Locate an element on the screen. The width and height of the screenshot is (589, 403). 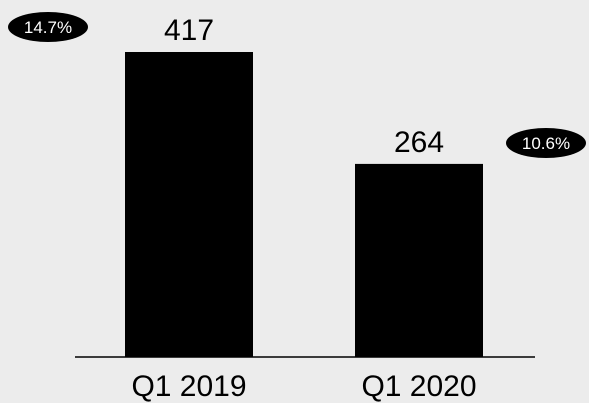
value-label: 264 is located at coordinates (419, 142).